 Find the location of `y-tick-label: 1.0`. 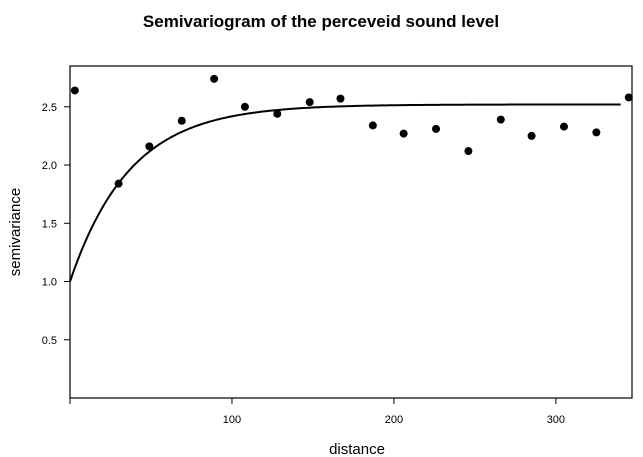

y-tick-label: 1.0 is located at coordinates (49, 283).